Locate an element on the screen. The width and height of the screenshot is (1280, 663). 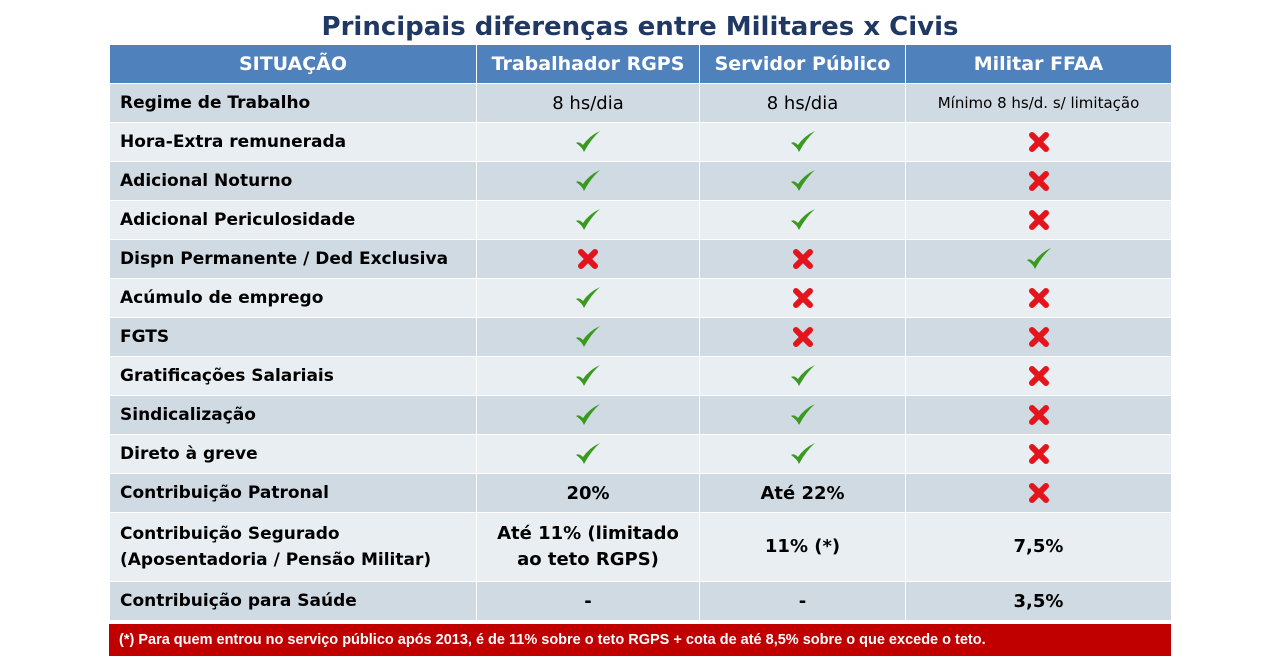
row-label: FGTS is located at coordinates (293, 337).